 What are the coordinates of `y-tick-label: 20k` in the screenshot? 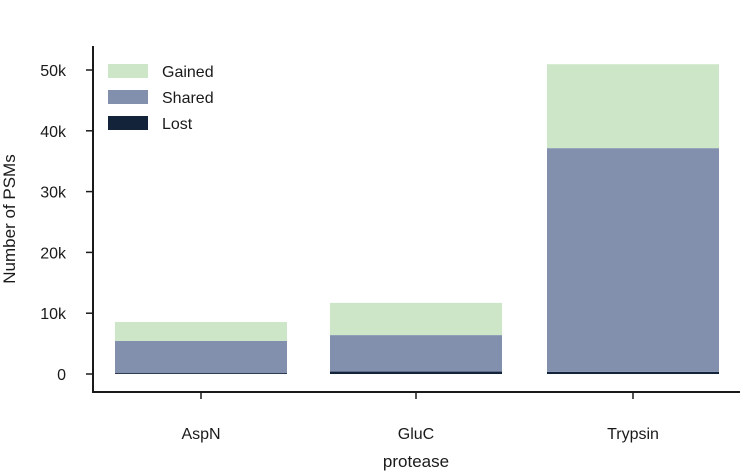 It's located at (53, 253).